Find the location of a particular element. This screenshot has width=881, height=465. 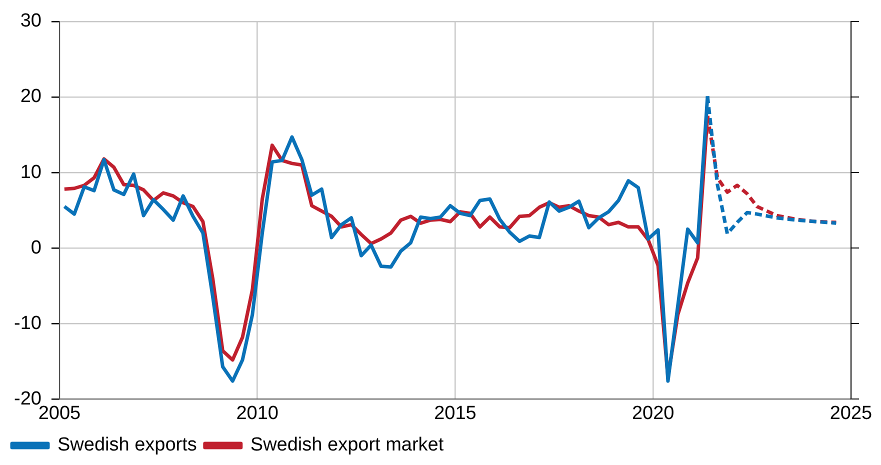

y-tick-label: 20 is located at coordinates (31, 97).